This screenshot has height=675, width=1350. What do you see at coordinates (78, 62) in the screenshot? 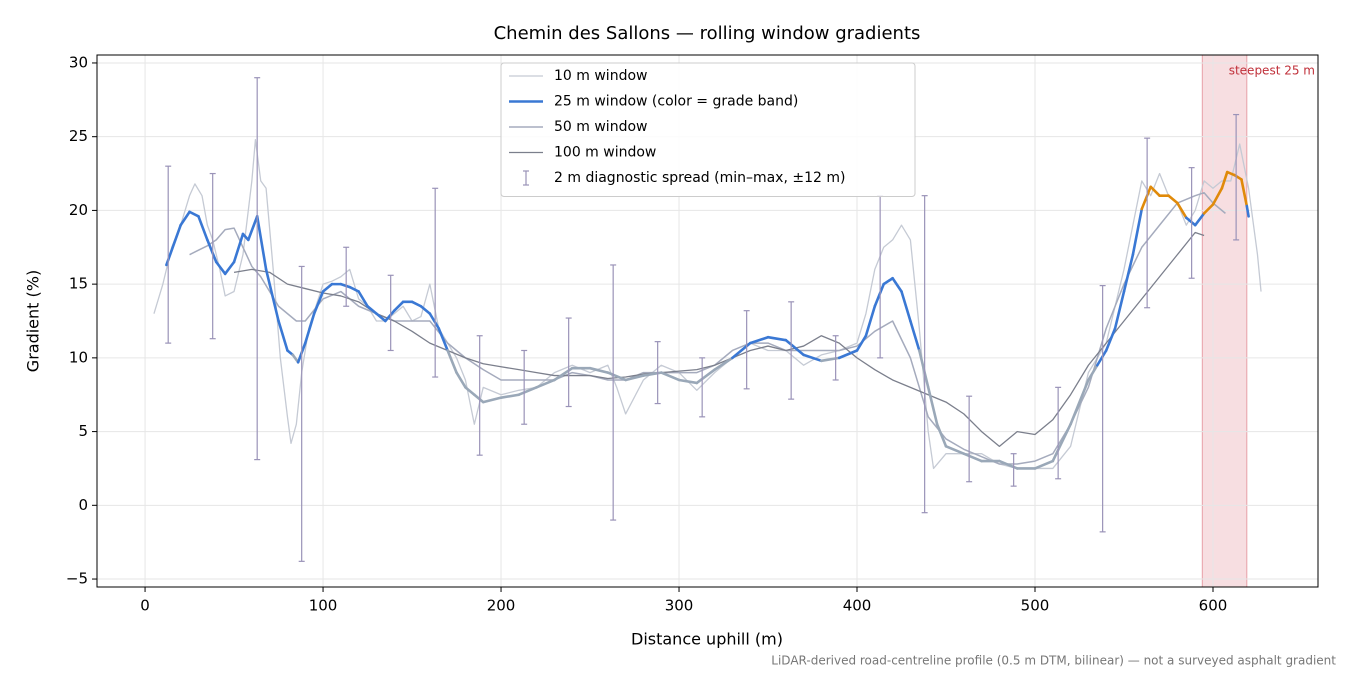
I see `y-tick-label: 30` at bounding box center [78, 62].